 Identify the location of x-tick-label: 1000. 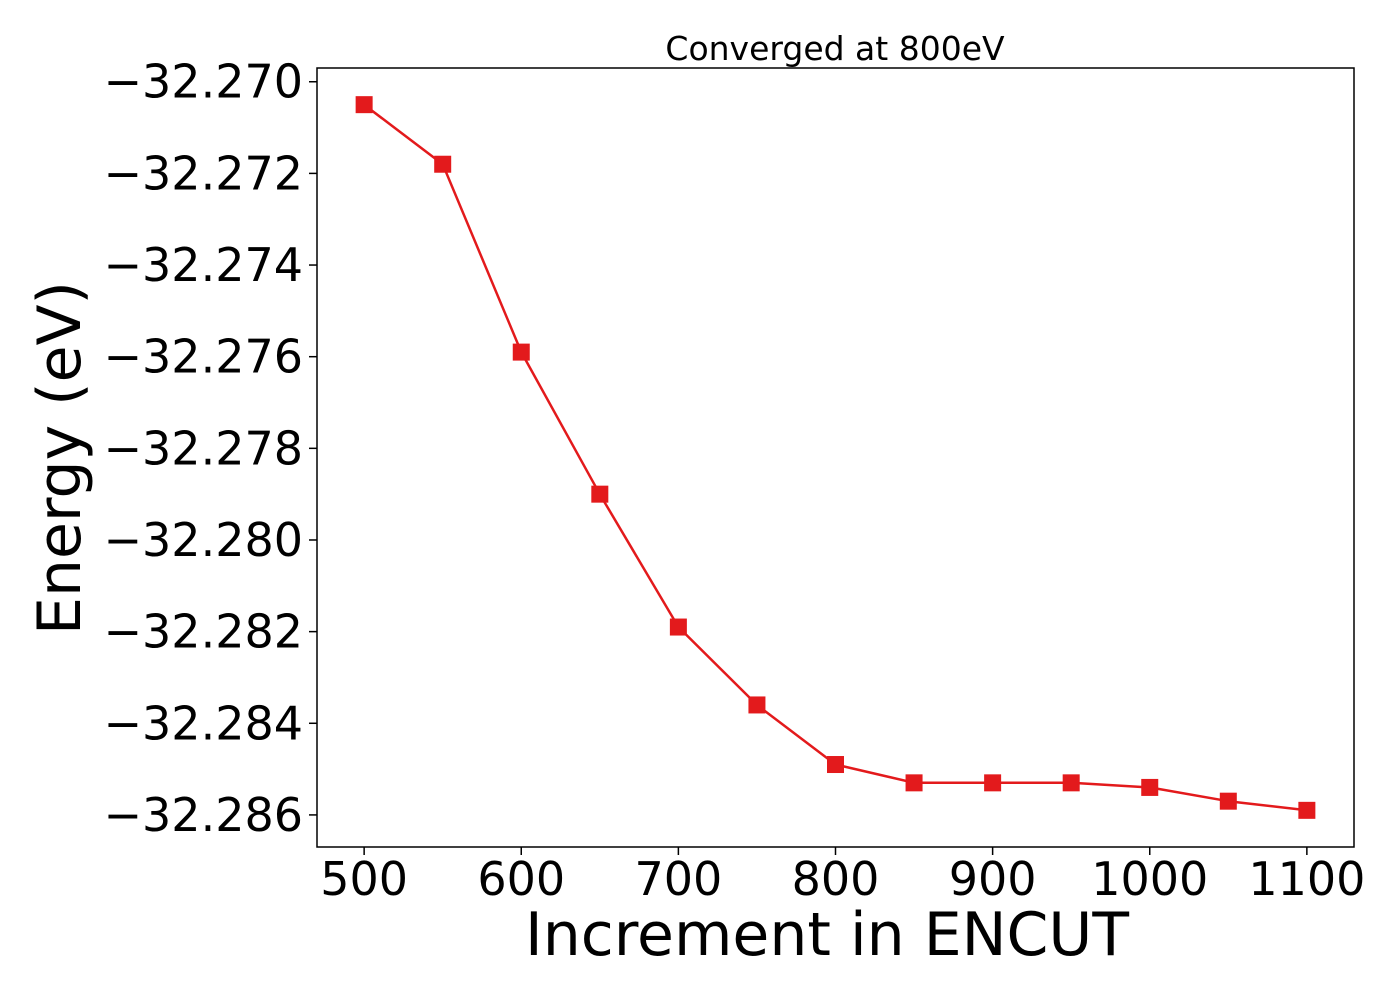
(1149, 879).